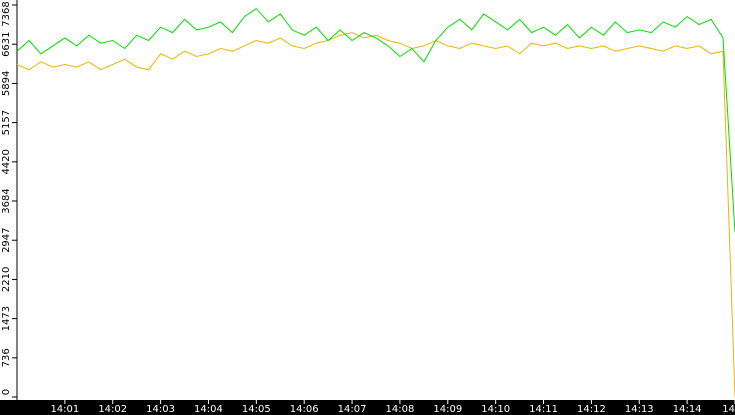  Describe the element at coordinates (728, 409) in the screenshot. I see `x-tick-label: 14` at that location.